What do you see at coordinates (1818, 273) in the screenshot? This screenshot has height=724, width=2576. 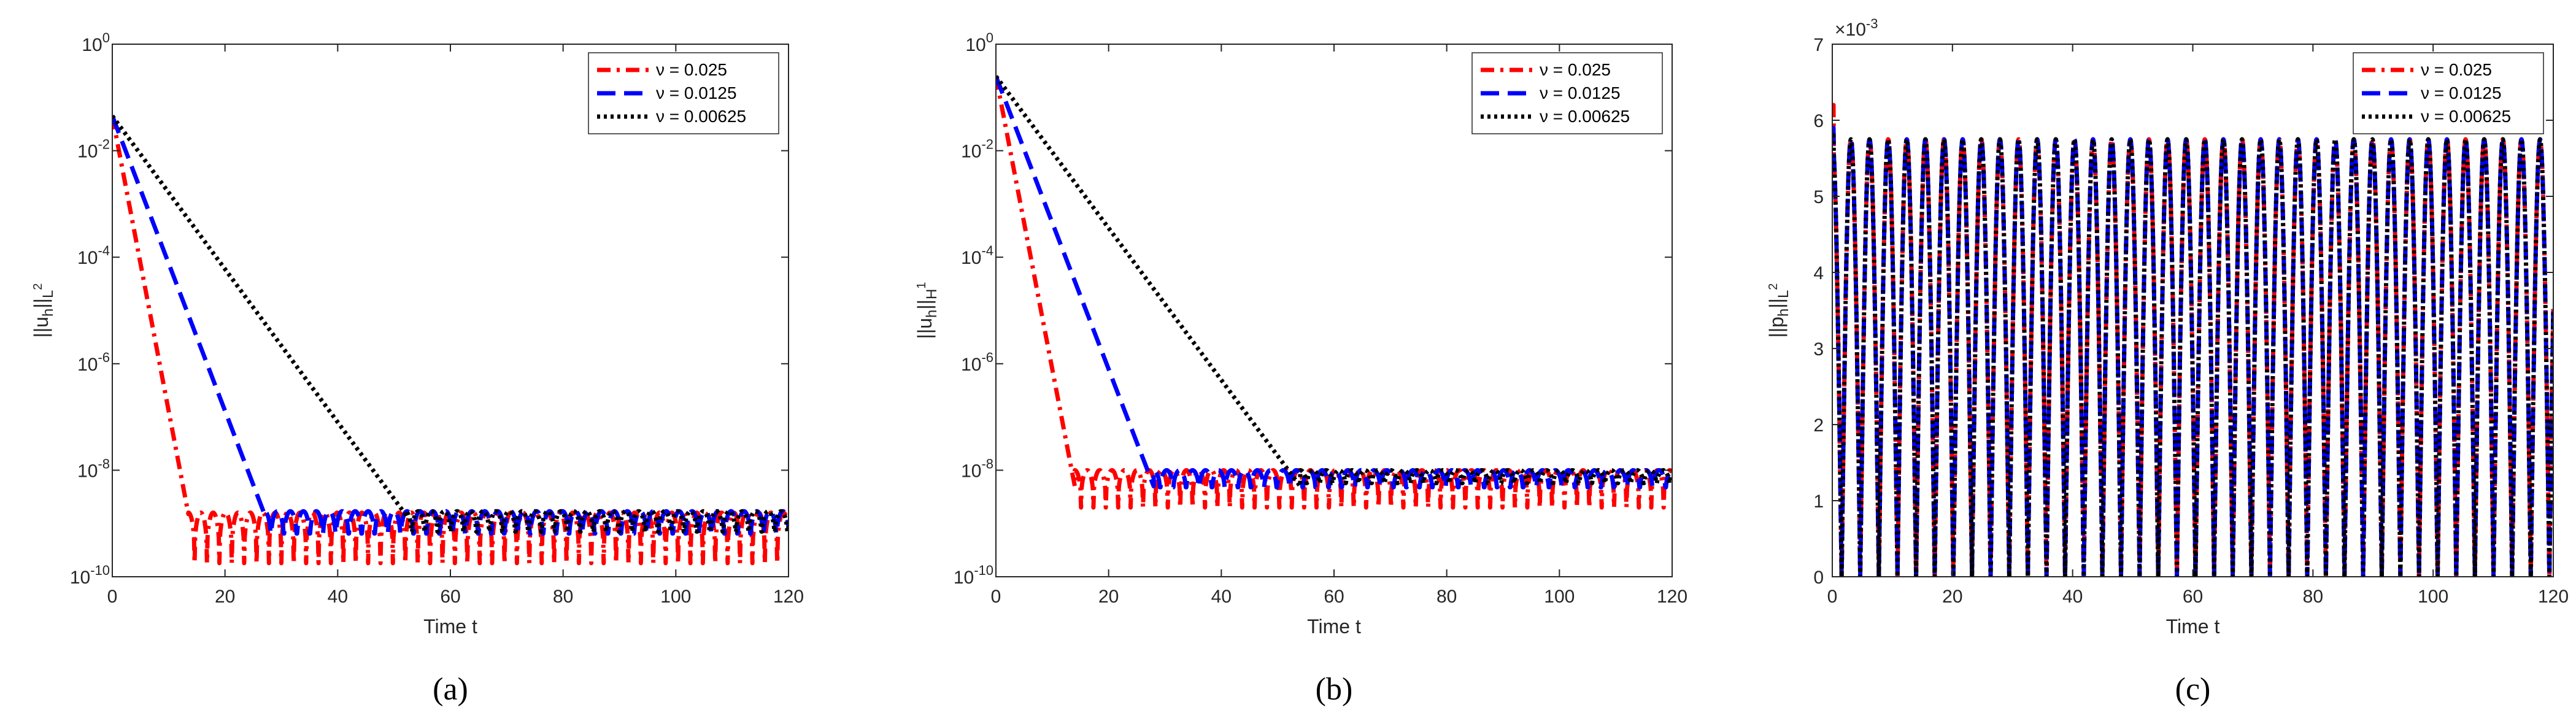 I see `y-tick-label: 4` at bounding box center [1818, 273].